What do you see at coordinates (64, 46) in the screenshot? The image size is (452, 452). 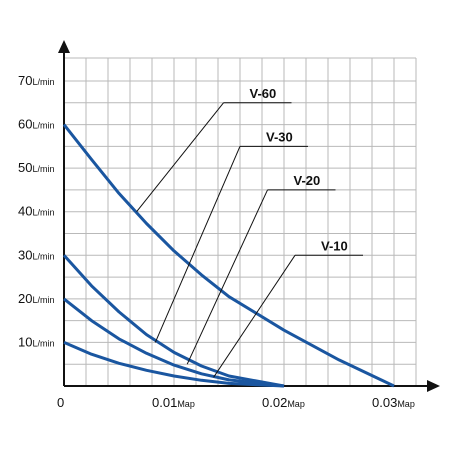 I see `y-axis-arrow` at bounding box center [64, 46].